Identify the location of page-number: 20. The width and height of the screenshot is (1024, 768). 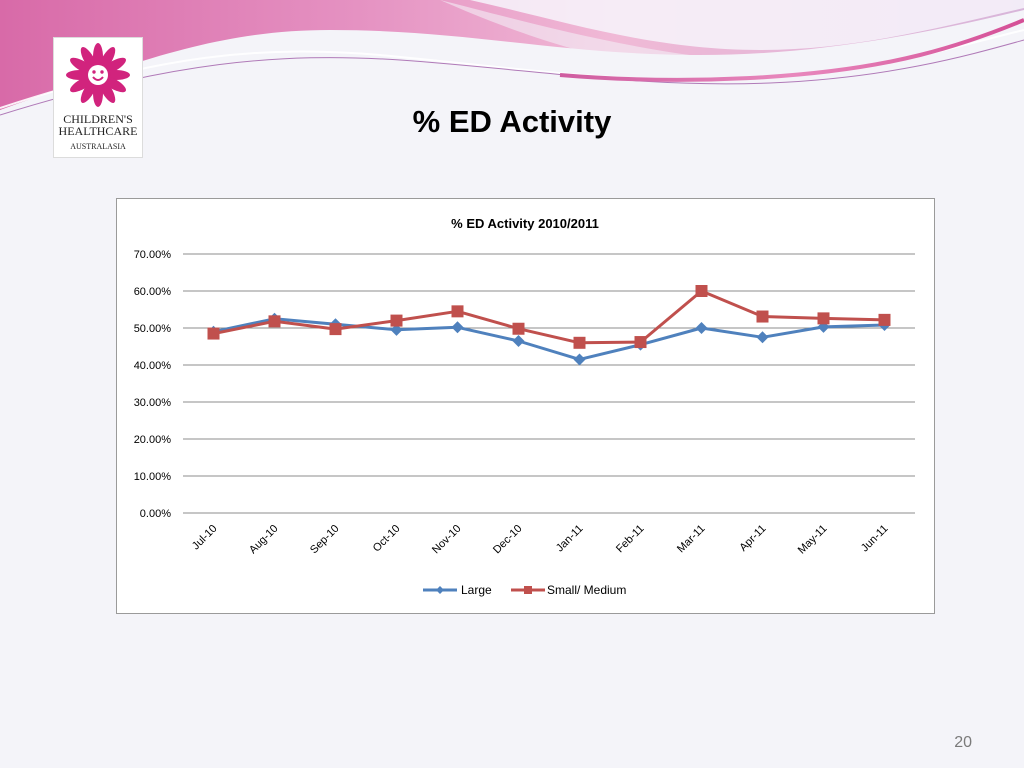
(963, 742).